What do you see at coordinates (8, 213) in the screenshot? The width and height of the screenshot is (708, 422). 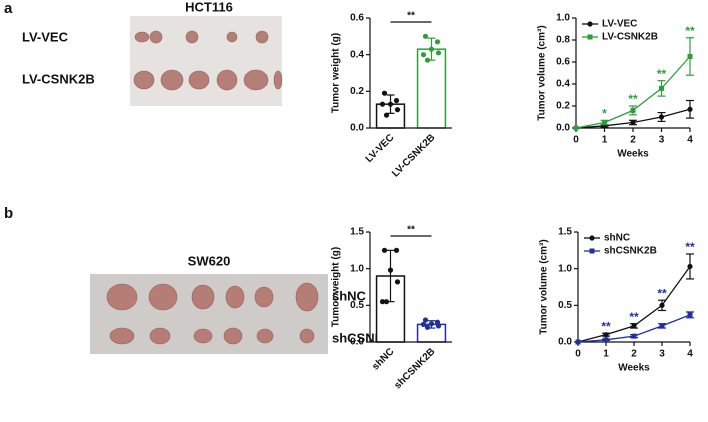 I see `panel-letter: b` at bounding box center [8, 213].